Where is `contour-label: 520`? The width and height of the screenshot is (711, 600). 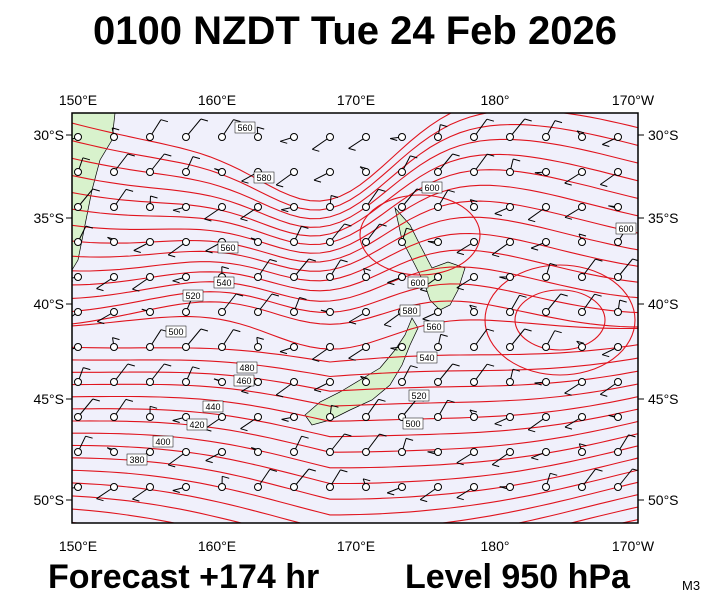 contour-label: 520 is located at coordinates (418, 396).